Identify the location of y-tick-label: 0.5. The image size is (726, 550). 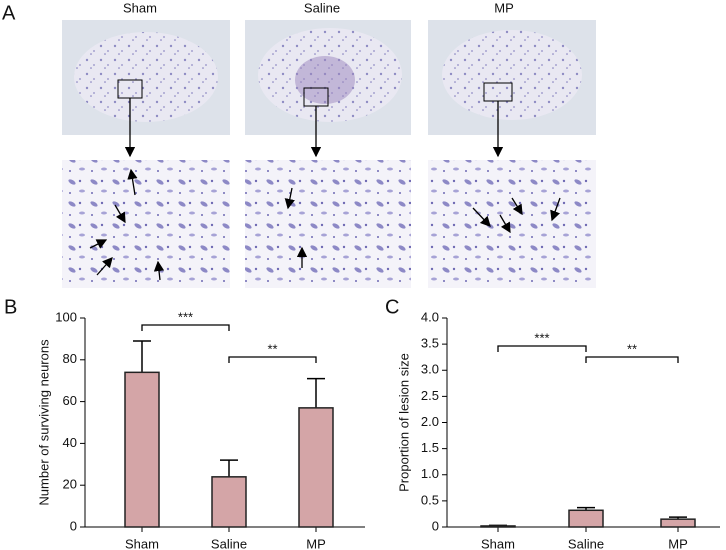
(430, 499).